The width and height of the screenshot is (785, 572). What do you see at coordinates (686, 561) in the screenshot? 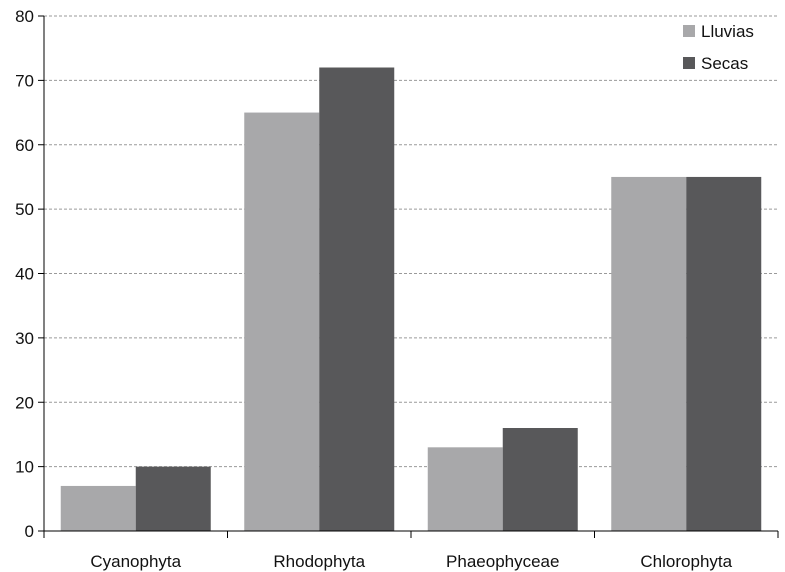
I see `x-category-label: Chlorophyta` at bounding box center [686, 561].